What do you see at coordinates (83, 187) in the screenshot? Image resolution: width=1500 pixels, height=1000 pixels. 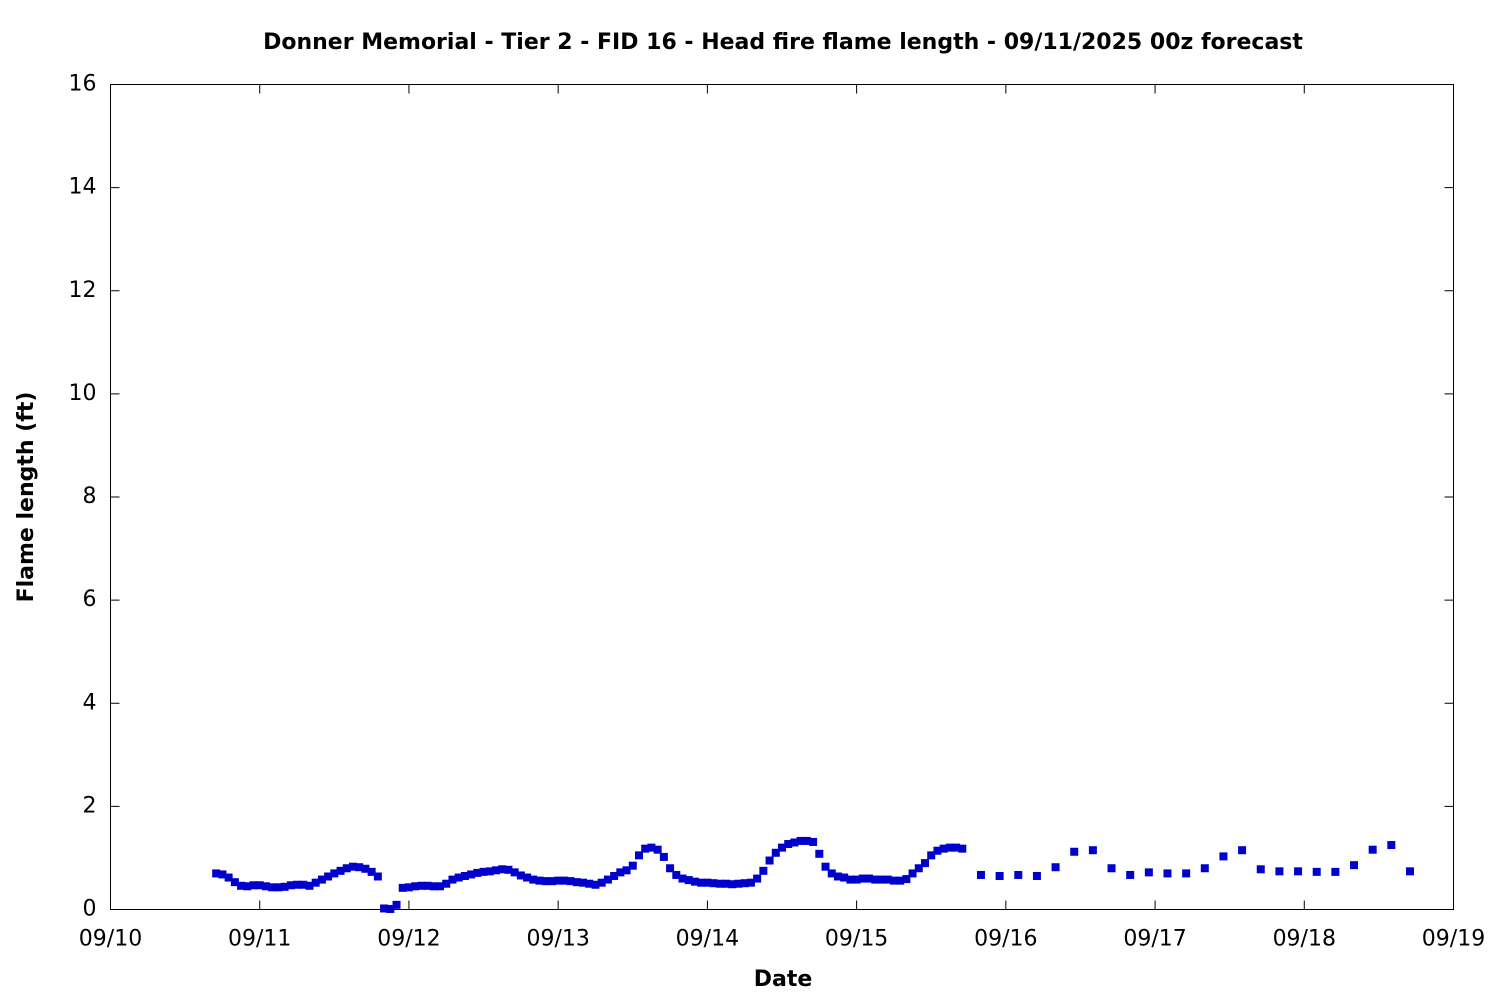 I see `y-tick-label: 14` at bounding box center [83, 187].